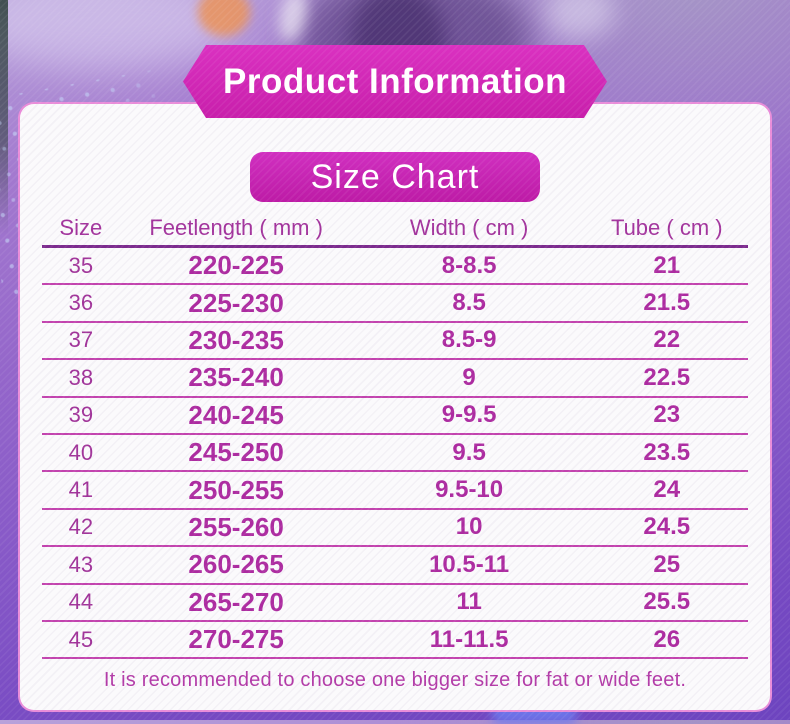 The height and width of the screenshot is (724, 790). I want to click on table-row: 44 265-270 11 25.5, so click(395, 603).